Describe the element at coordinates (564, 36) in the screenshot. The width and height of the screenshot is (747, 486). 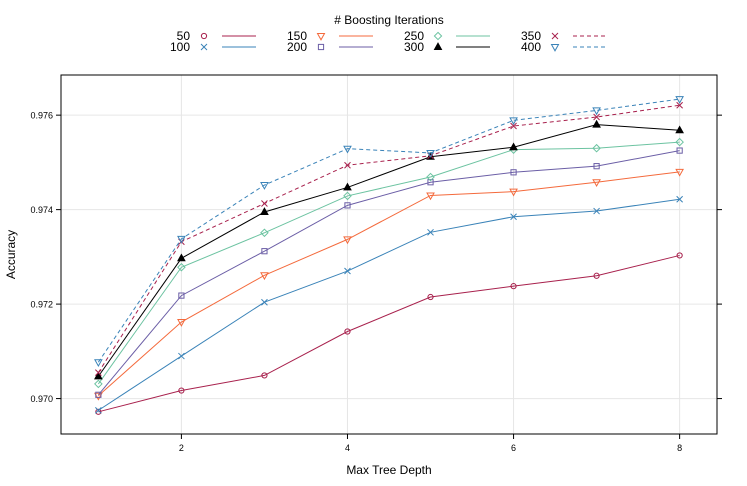
I see `legend-item-350: 350` at that location.